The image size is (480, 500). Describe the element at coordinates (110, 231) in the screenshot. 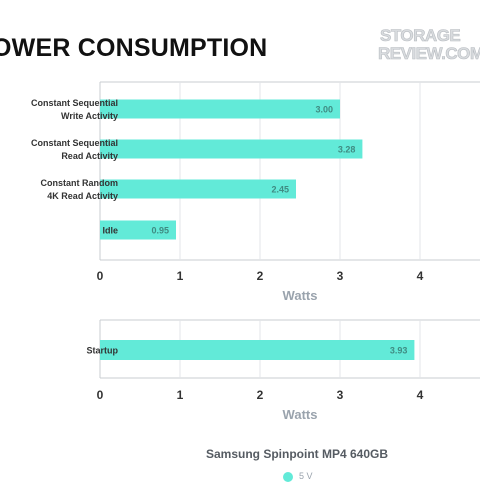

I see `category-label: Idle` at that location.